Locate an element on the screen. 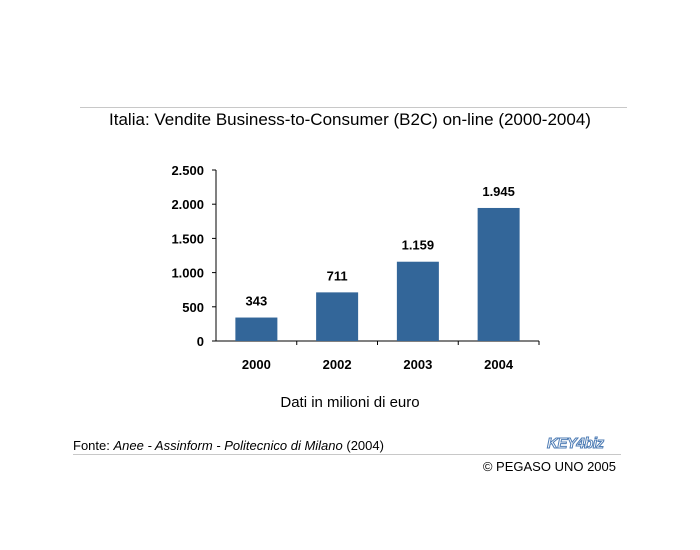  copyright-note: © PEGASO UNO 2005 is located at coordinates (549, 466).